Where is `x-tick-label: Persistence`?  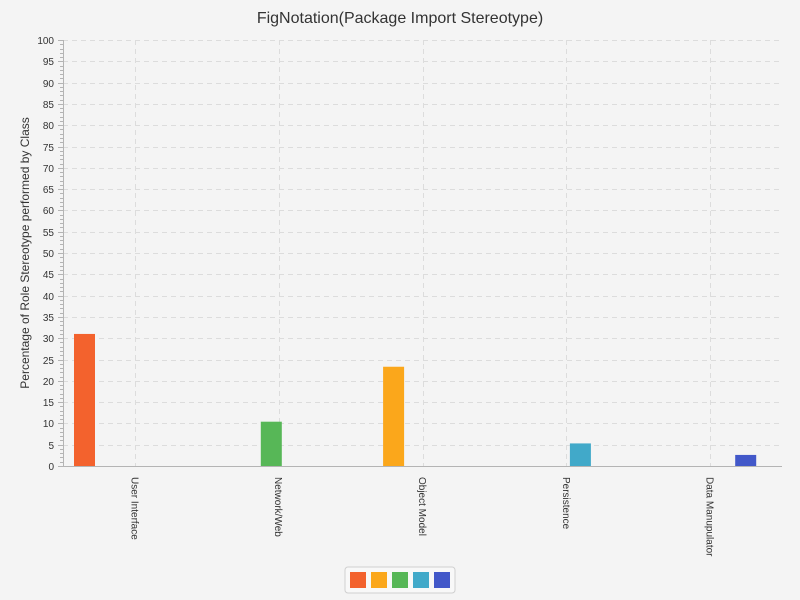 x-tick-label: Persistence is located at coordinates (565, 503).